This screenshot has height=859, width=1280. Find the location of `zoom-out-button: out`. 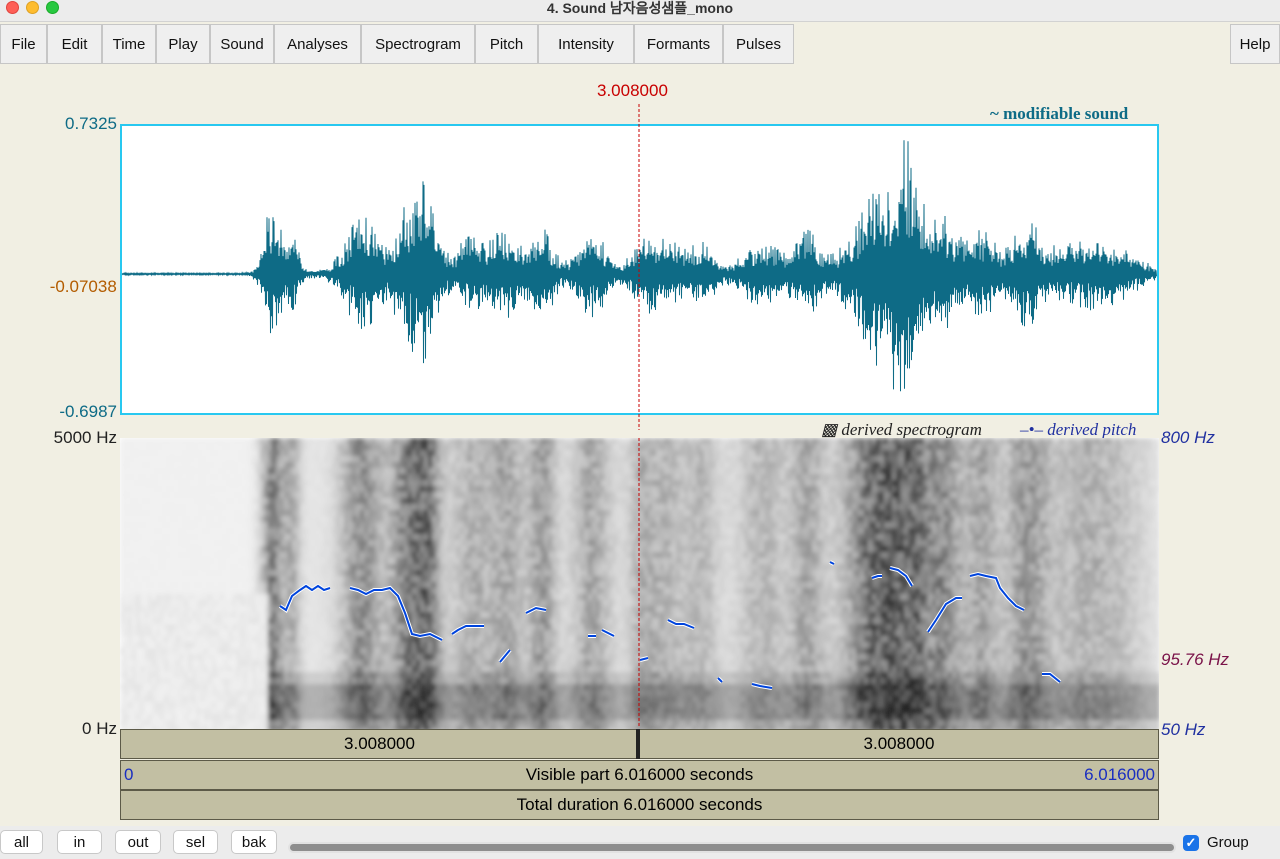

zoom-out-button: out is located at coordinates (138, 842).